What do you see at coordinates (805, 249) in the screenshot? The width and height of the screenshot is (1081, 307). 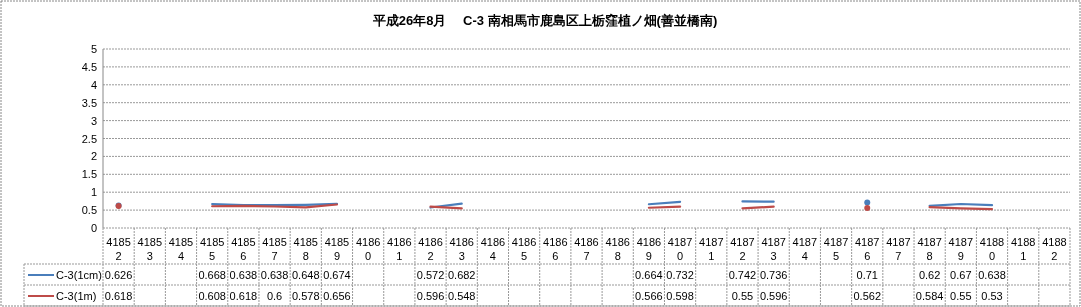 I see `x-tick-label: 41874` at bounding box center [805, 249].